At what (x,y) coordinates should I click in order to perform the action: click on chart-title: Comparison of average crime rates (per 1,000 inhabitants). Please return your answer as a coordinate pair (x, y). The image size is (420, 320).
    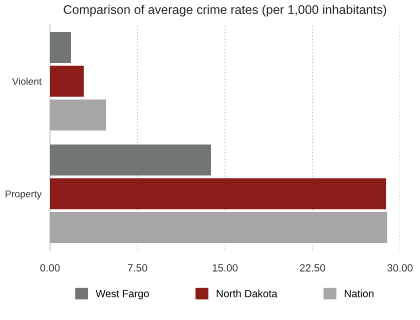
    Looking at the image, I should click on (225, 10).